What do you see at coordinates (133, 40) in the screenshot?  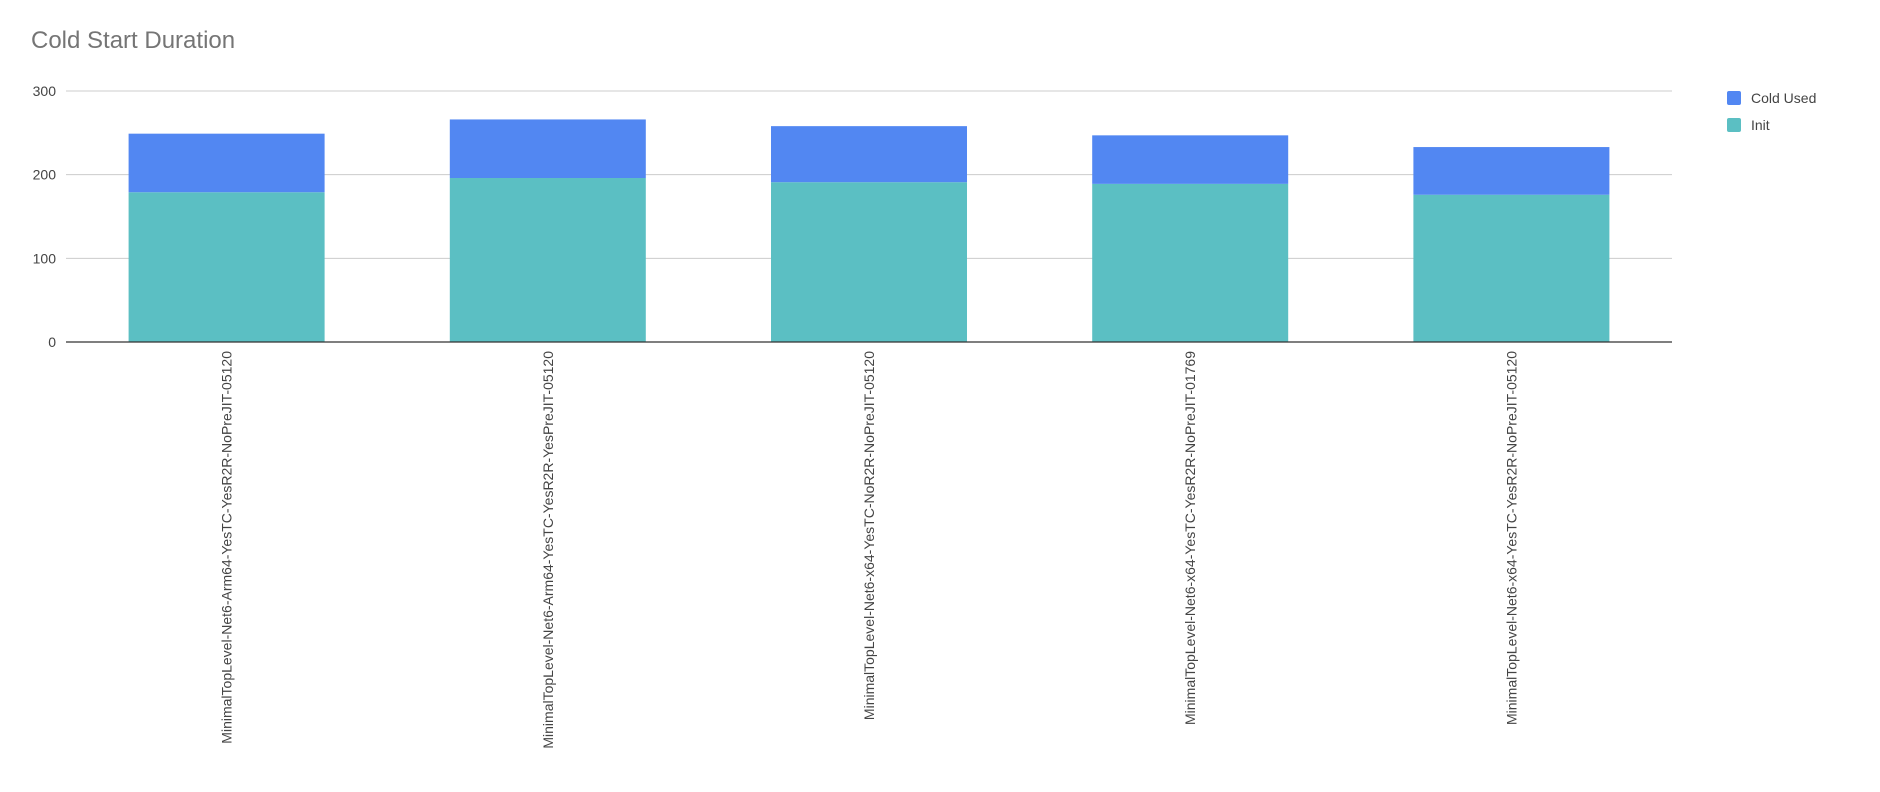 I see `chart-title: Cold Start Duration` at bounding box center [133, 40].